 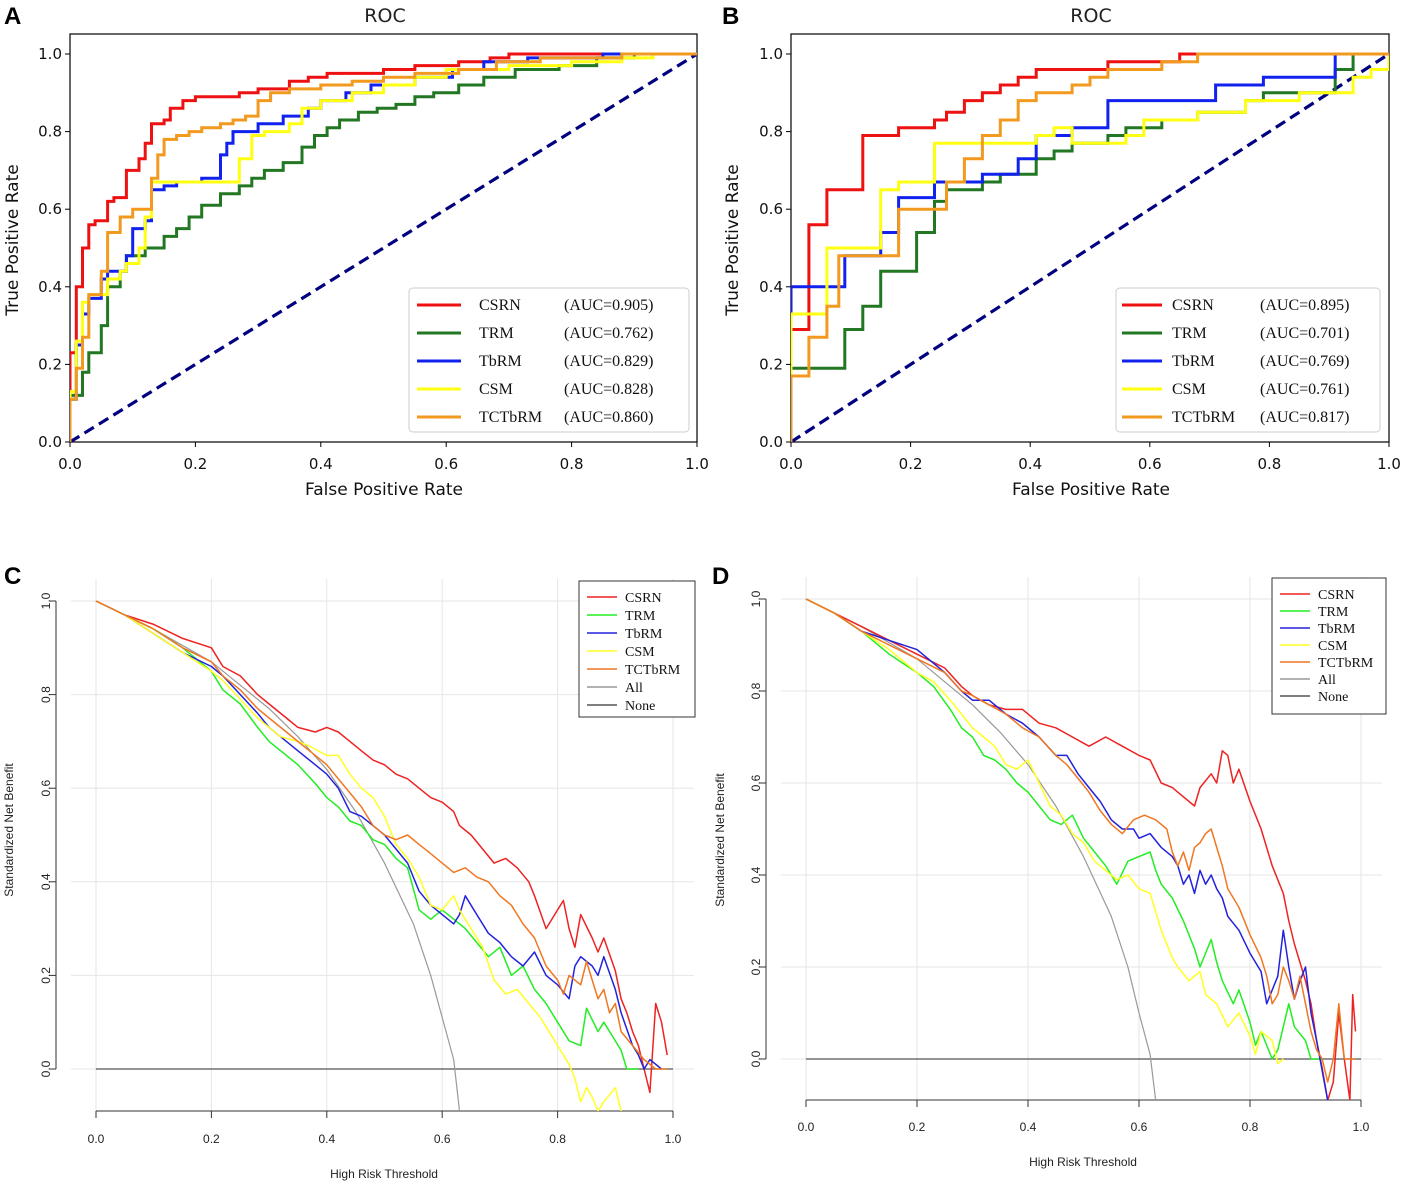 I want to click on panel-d-ytick-label: 1.0, so click(x=756, y=598).